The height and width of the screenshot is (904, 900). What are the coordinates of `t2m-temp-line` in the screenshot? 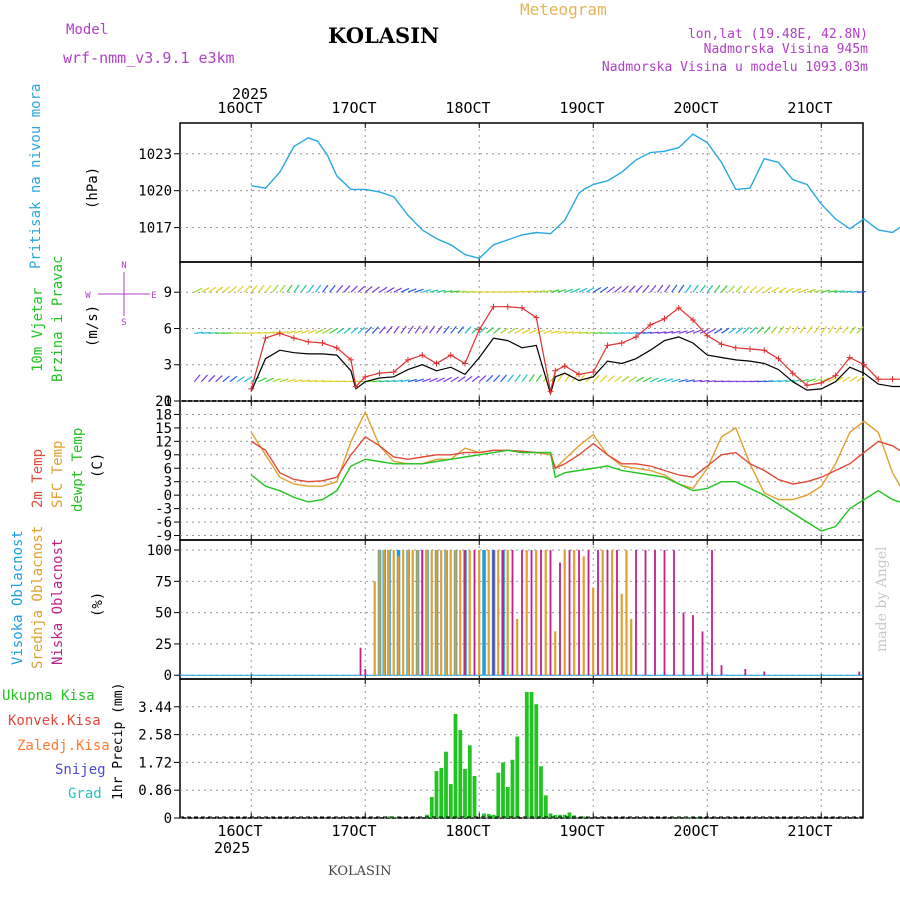 It's located at (575, 460).